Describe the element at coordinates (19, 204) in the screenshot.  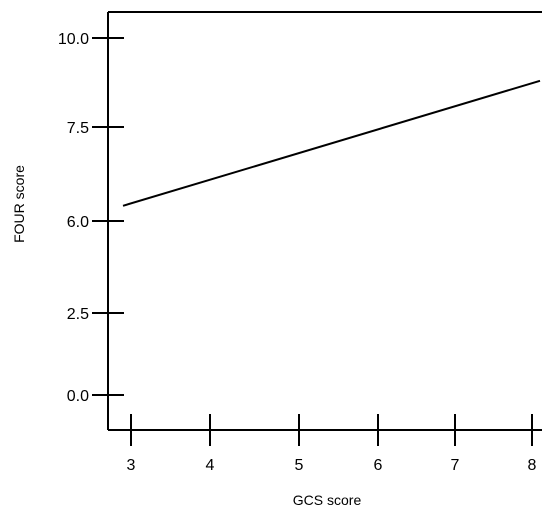
I see `y-axis-title: FOUR score` at that location.